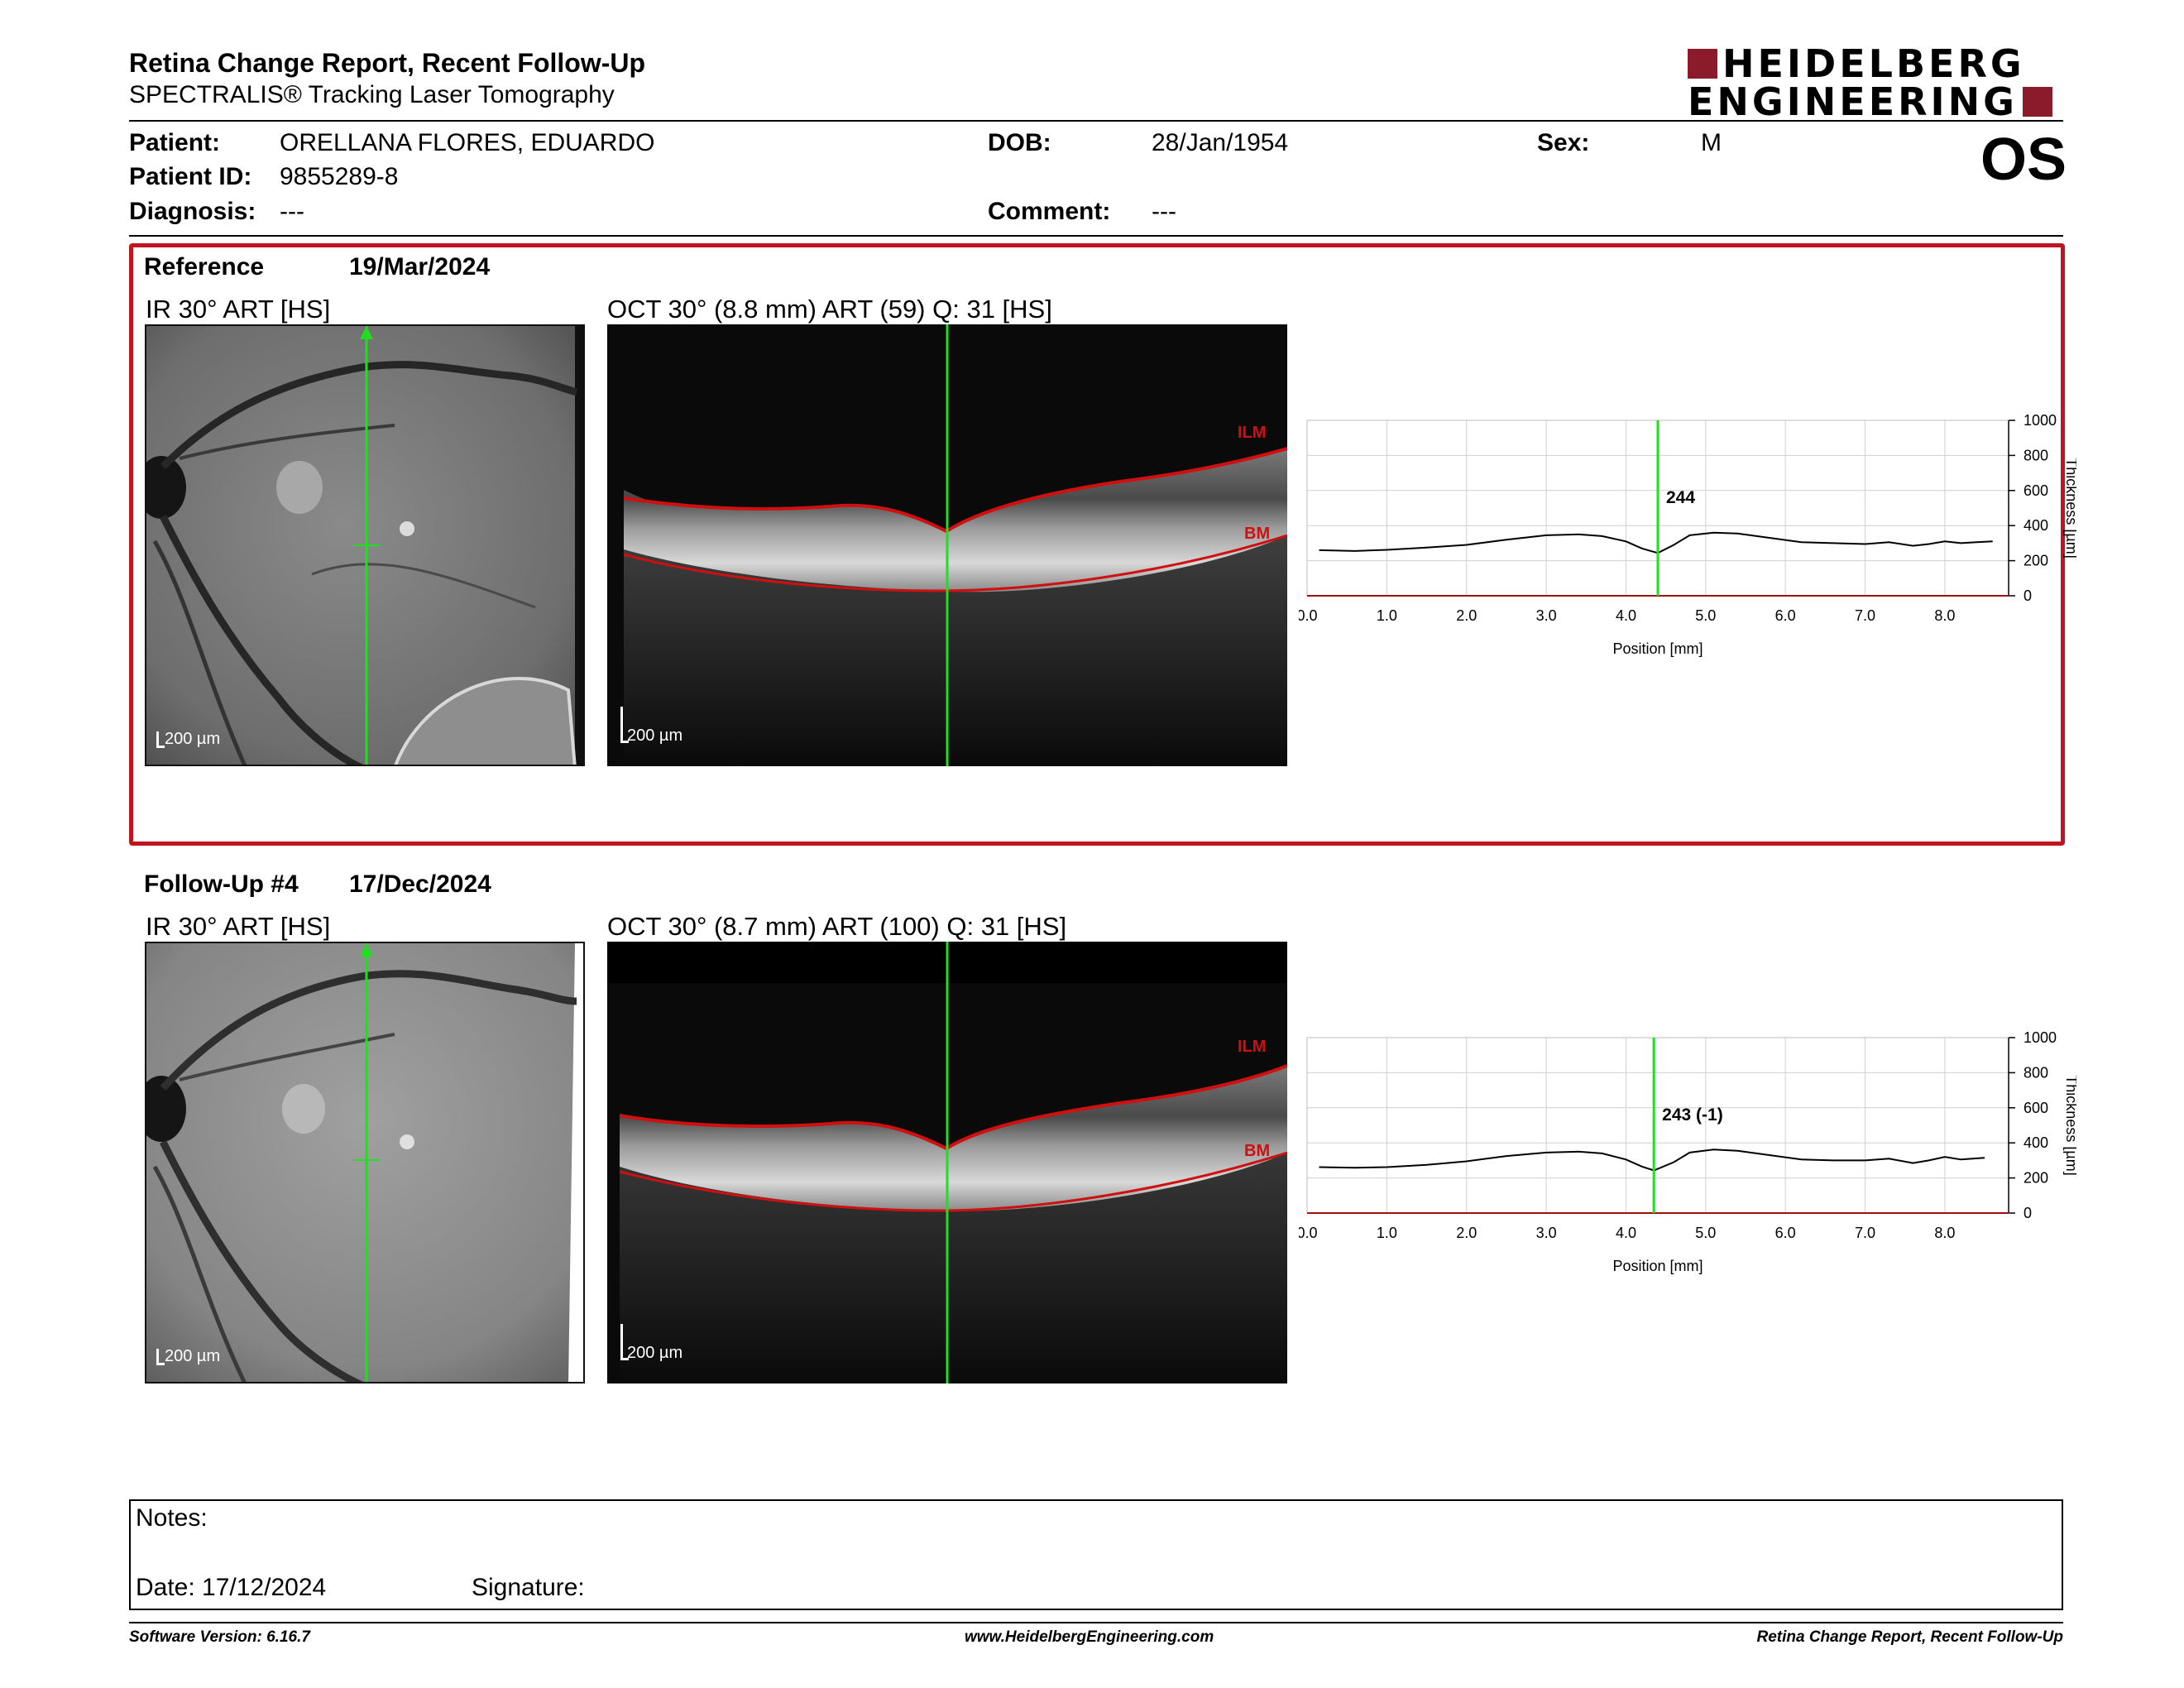 This screenshot has width=2184, height=1688. What do you see at coordinates (467, 142) in the screenshot?
I see `patient-name: ORELLANA FLORES, EDUARDO` at bounding box center [467, 142].